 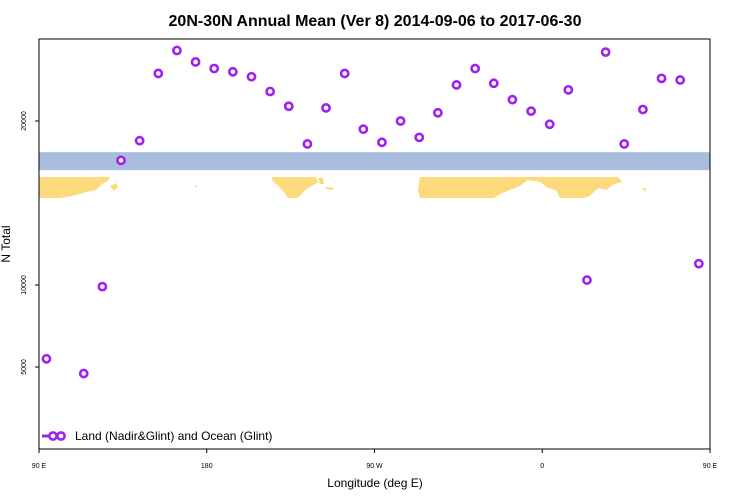 What do you see at coordinates (24, 367) in the screenshot?
I see `y-tick-label: 5000` at bounding box center [24, 367].